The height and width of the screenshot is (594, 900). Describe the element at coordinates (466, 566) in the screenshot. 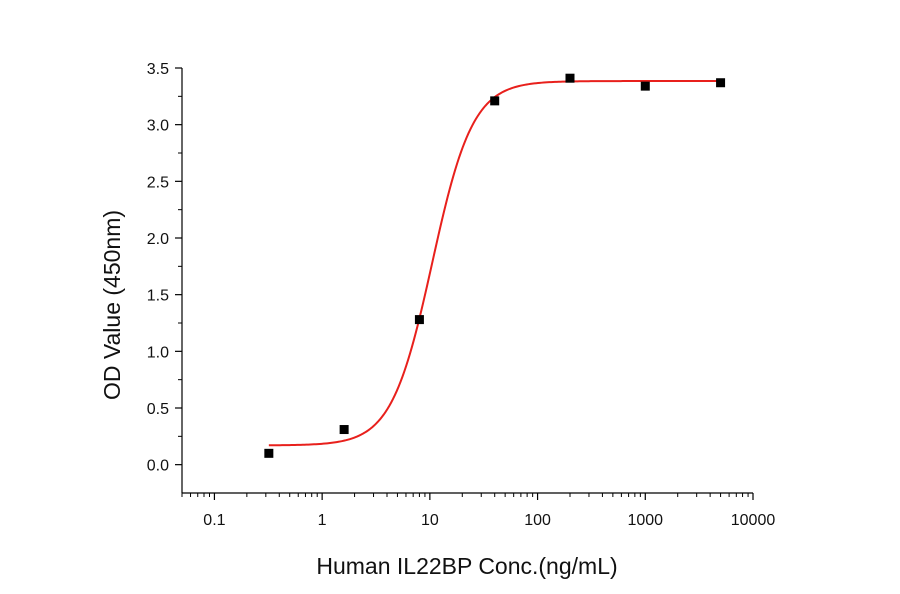

I see `x-axis-title: Human IL22BP Conc.(ng/mL)` at that location.